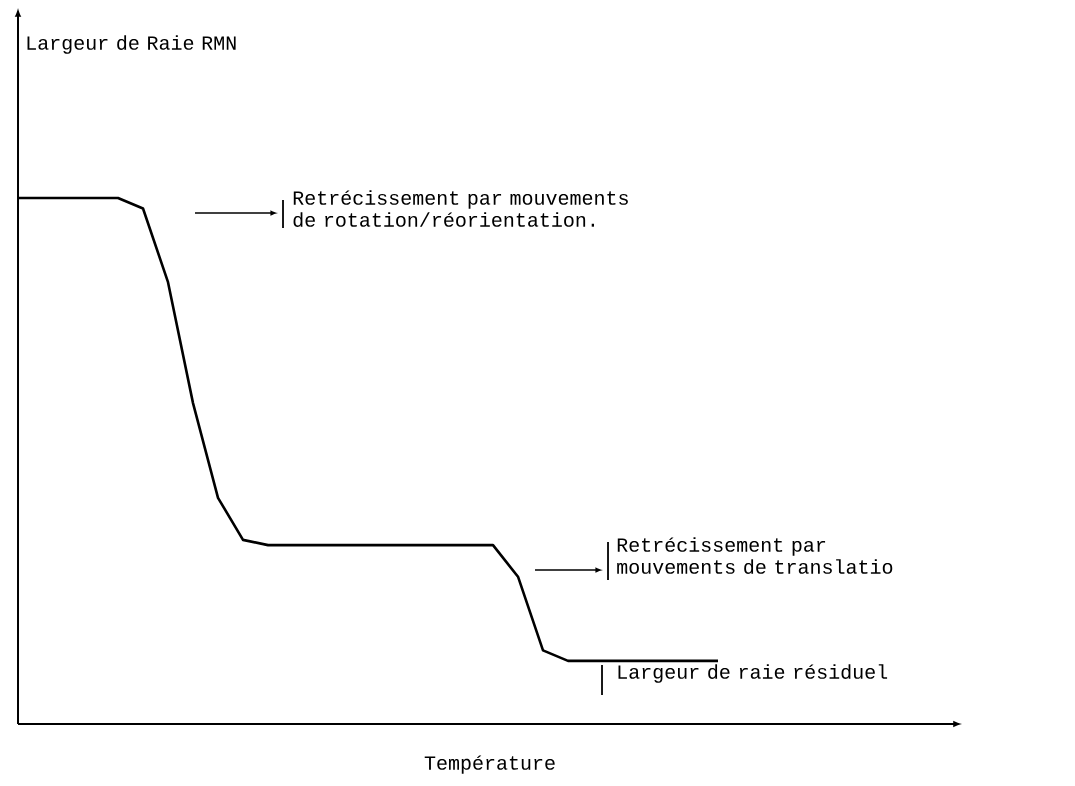  Describe the element at coordinates (131, 44) in the screenshot. I see `text: Largeur de Raie RMN` at that location.